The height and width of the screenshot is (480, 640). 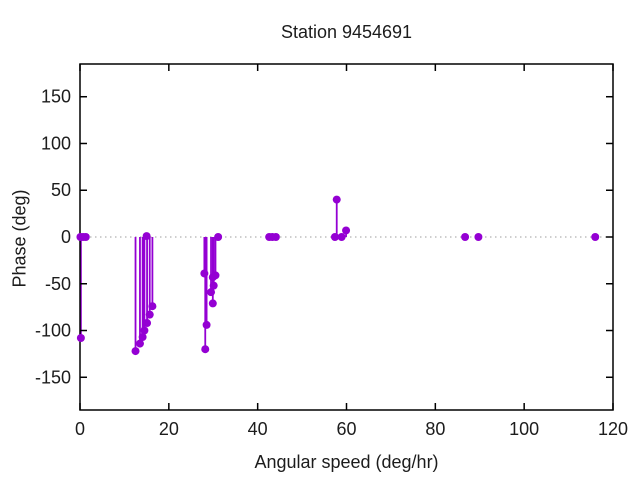 What do you see at coordinates (435, 429) in the screenshot?
I see `x-tick-label: 80` at bounding box center [435, 429].